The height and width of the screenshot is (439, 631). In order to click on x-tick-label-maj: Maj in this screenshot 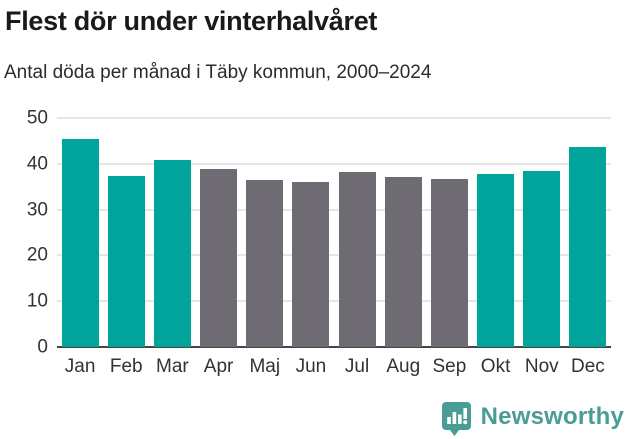, I will do `click(265, 366)`.